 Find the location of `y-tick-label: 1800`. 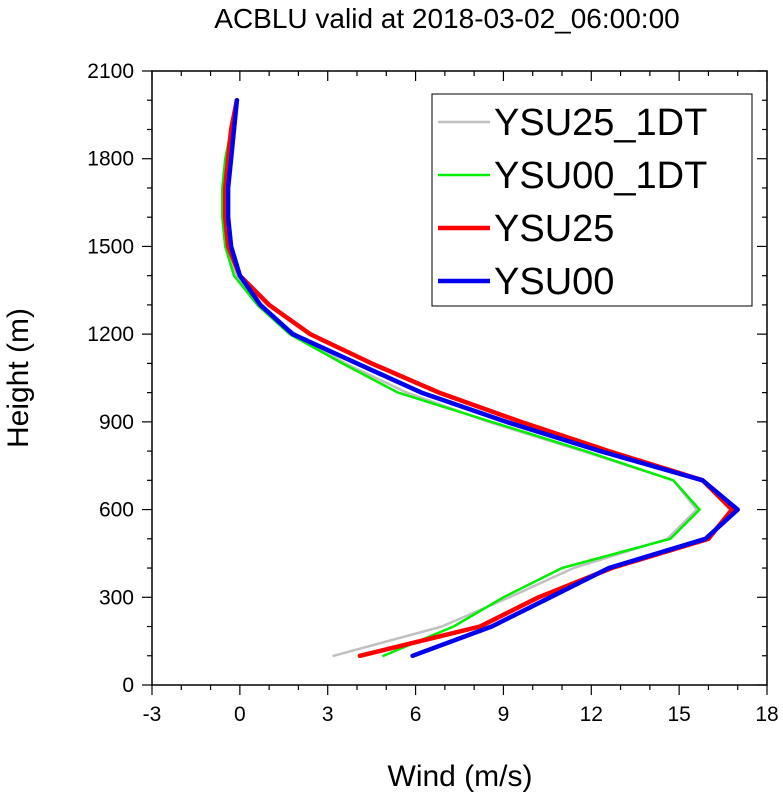

y-tick-label: 1800 is located at coordinates (110, 159).